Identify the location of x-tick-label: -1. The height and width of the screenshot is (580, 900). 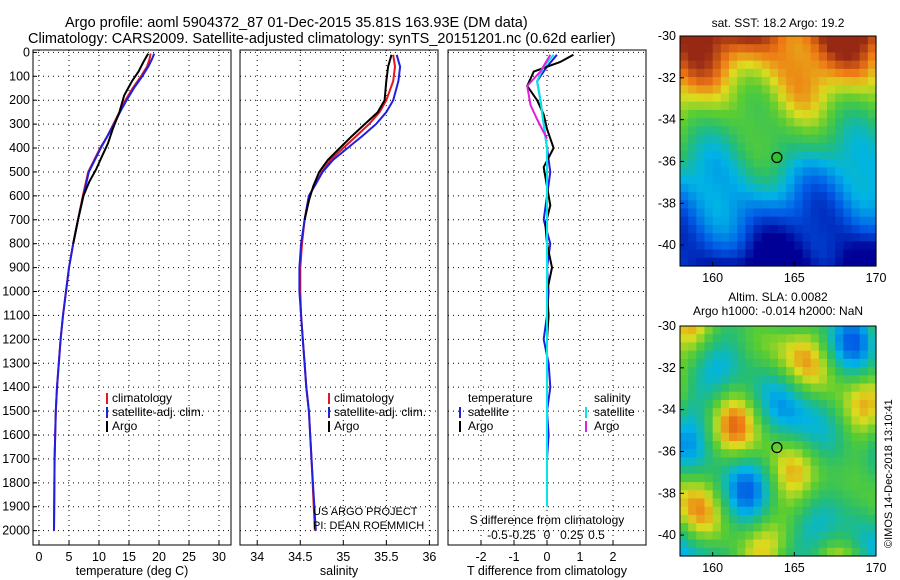
(513, 557).